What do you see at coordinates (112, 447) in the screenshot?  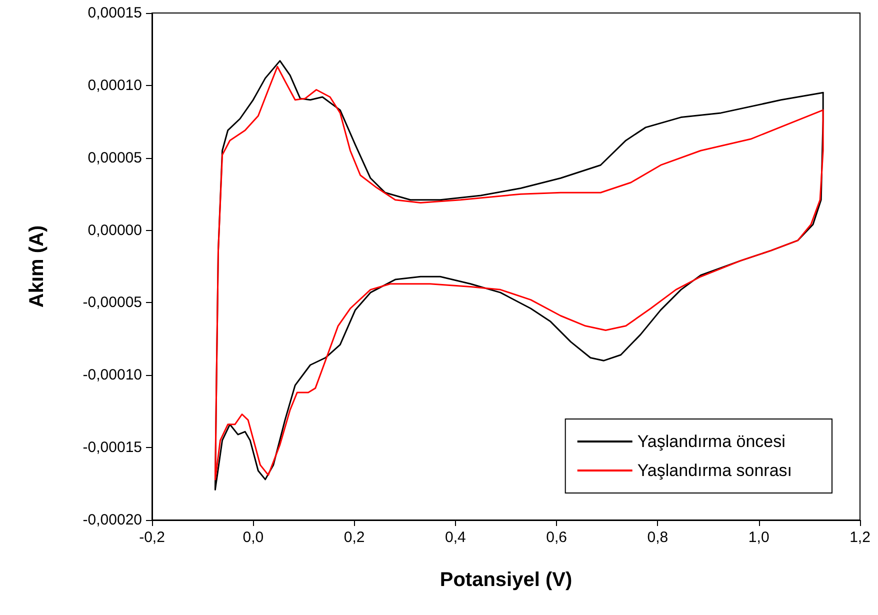 I see `y-tick-label: -0,00015` at bounding box center [112, 447].